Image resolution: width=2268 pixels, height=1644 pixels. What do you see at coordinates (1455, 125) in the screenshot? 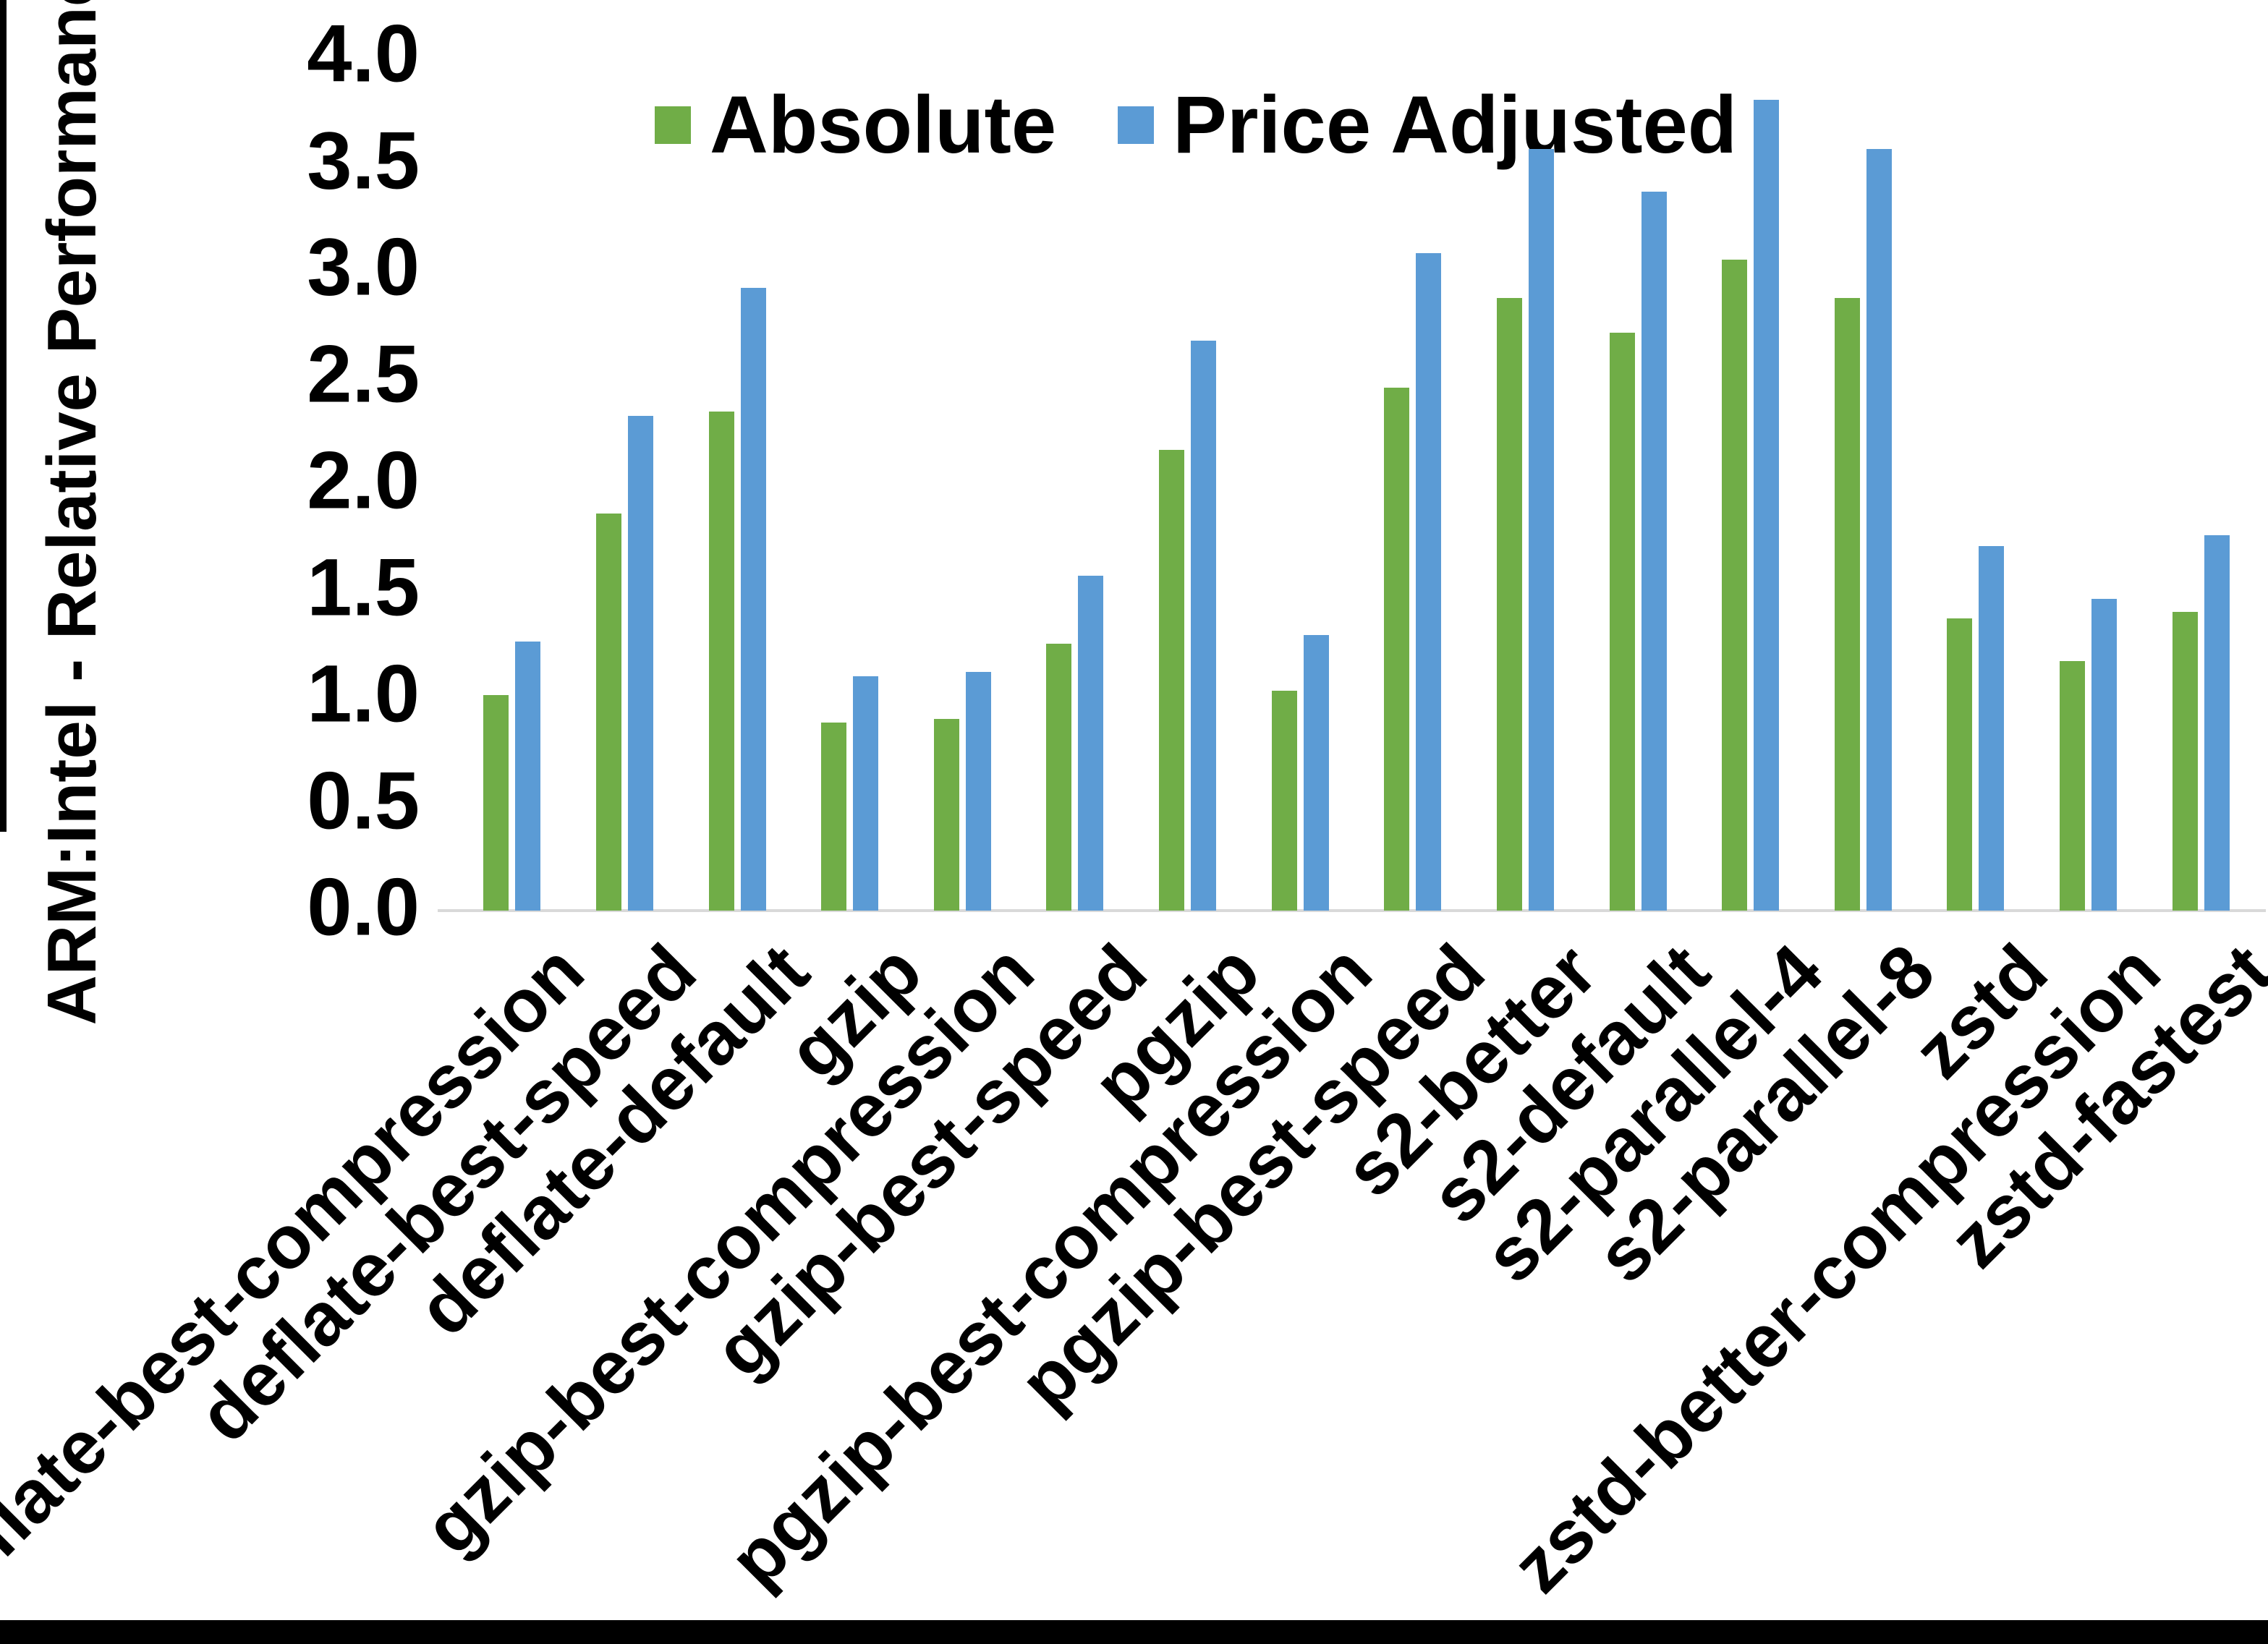
I see `legend-label-price-adjusted: Price Adjusted` at bounding box center [1455, 125].